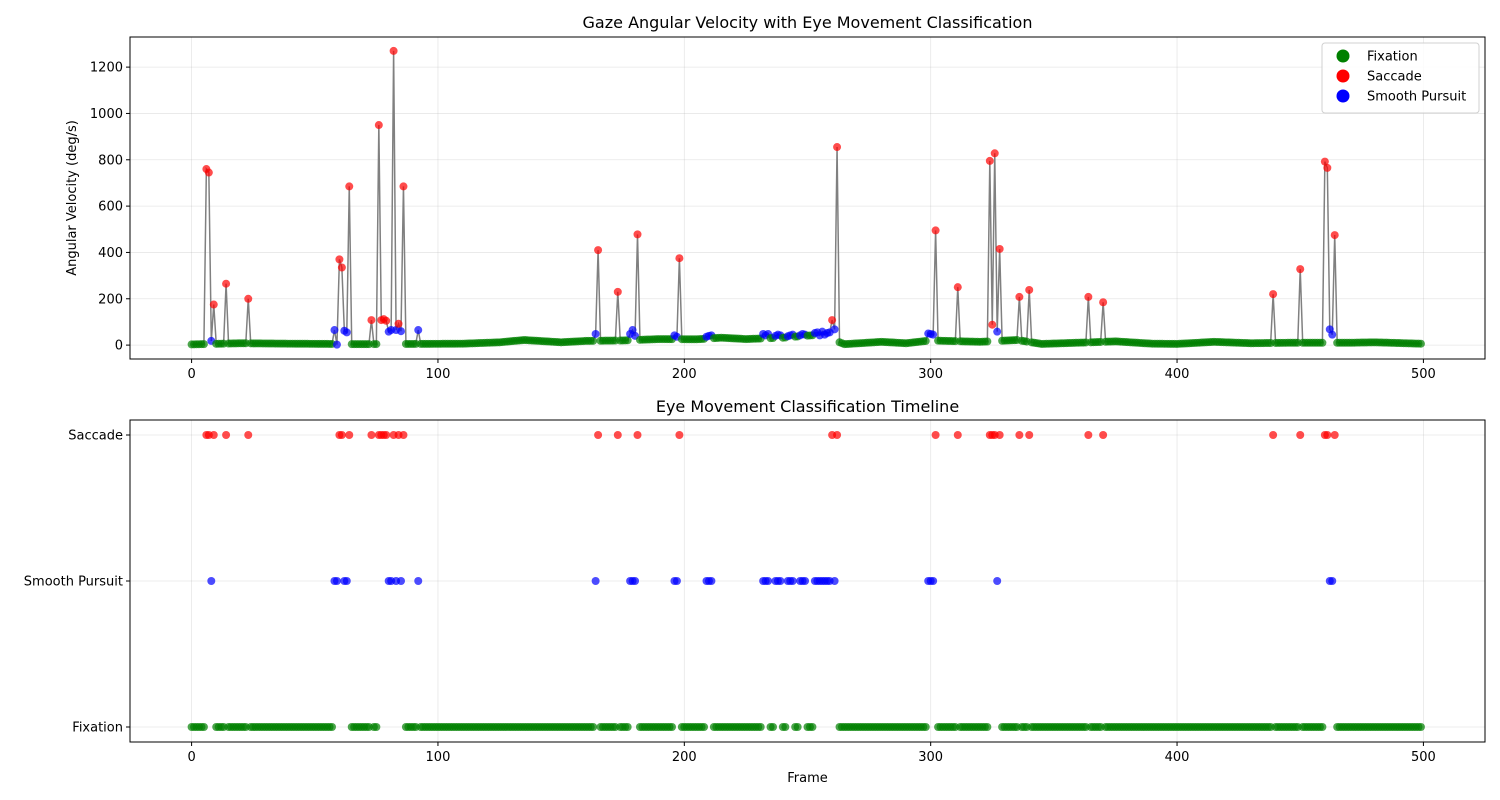 The image size is (1500, 800). Describe the element at coordinates (106, 114) in the screenshot. I see `y-tick-label: 1000` at that location.